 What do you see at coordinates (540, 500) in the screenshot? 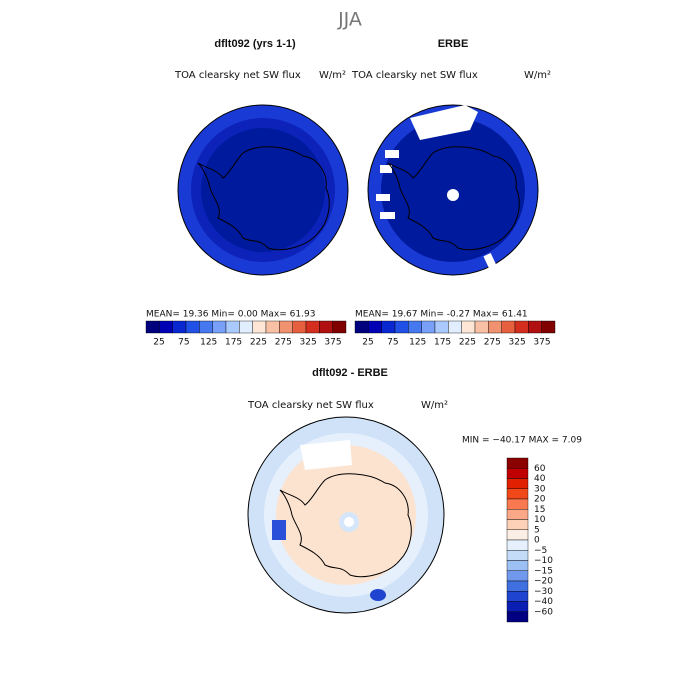
I see `colorbar-label: 20` at bounding box center [540, 500].